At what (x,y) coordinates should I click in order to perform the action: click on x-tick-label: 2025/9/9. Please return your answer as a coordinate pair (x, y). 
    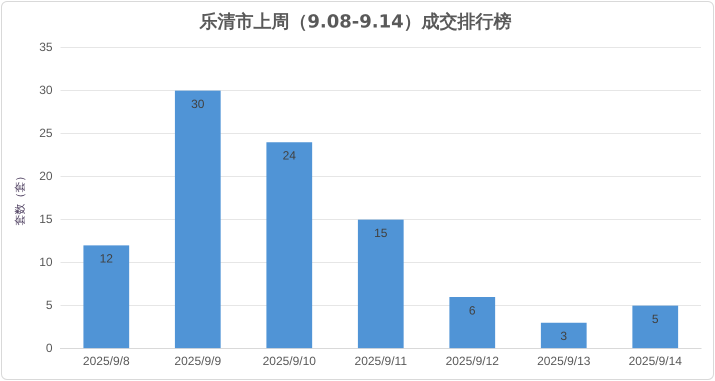
    Looking at the image, I should click on (198, 361).